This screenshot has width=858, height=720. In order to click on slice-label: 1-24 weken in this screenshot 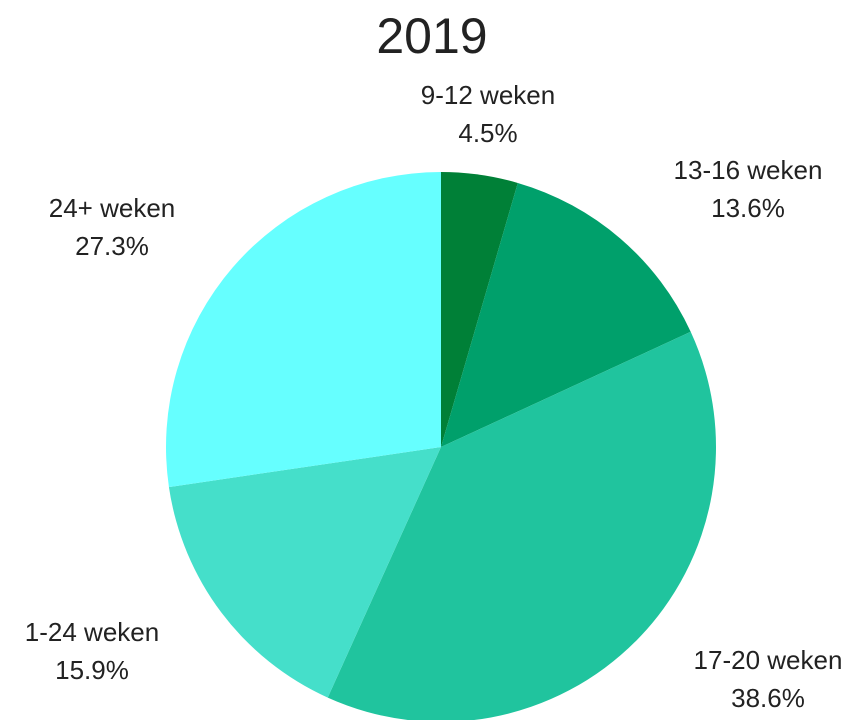, I will do `click(92, 632)`.